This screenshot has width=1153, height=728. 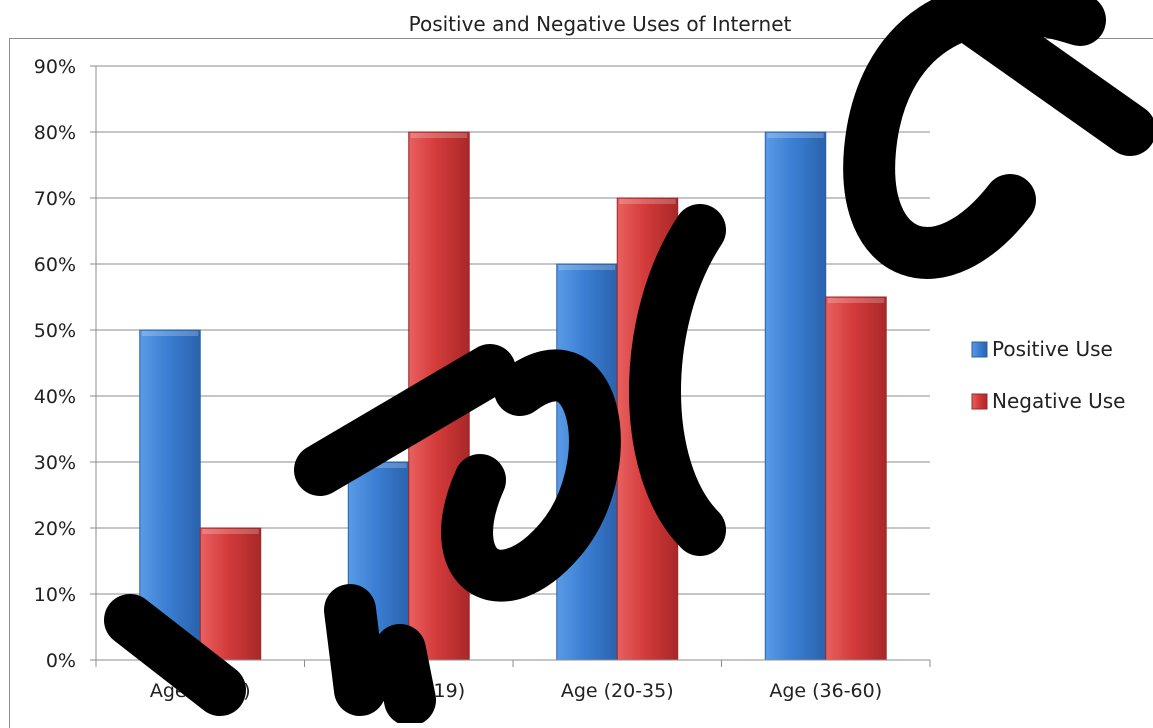 I want to click on y-tick-label: 70%, so click(x=55, y=199).